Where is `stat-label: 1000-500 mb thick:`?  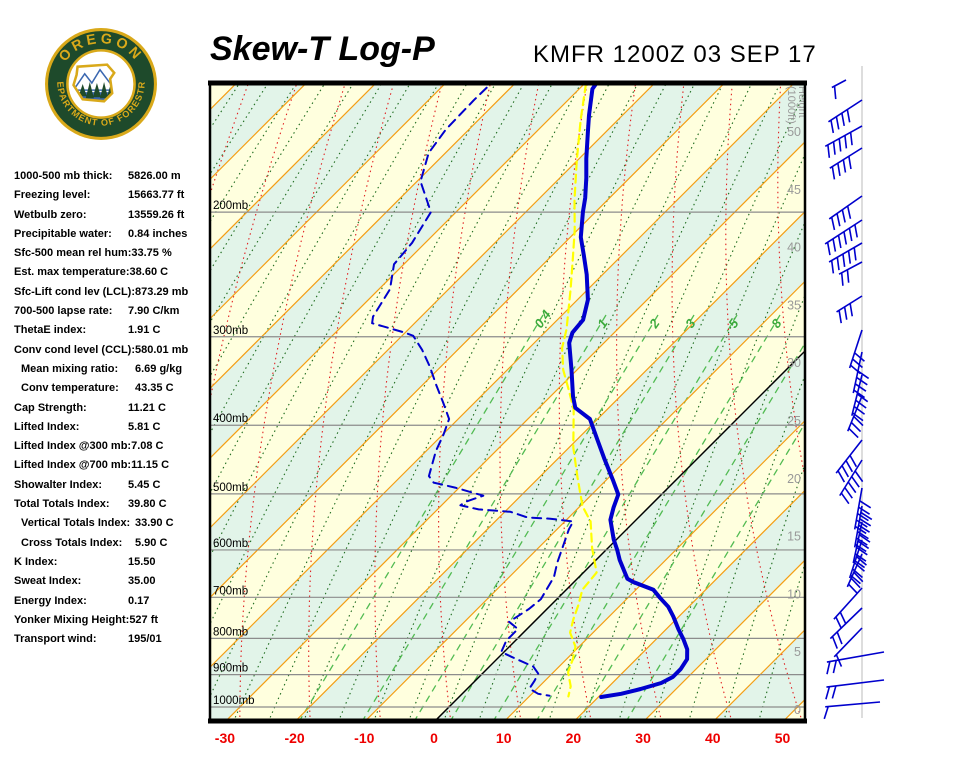
stat-label: 1000-500 mb thick: is located at coordinates (63, 176).